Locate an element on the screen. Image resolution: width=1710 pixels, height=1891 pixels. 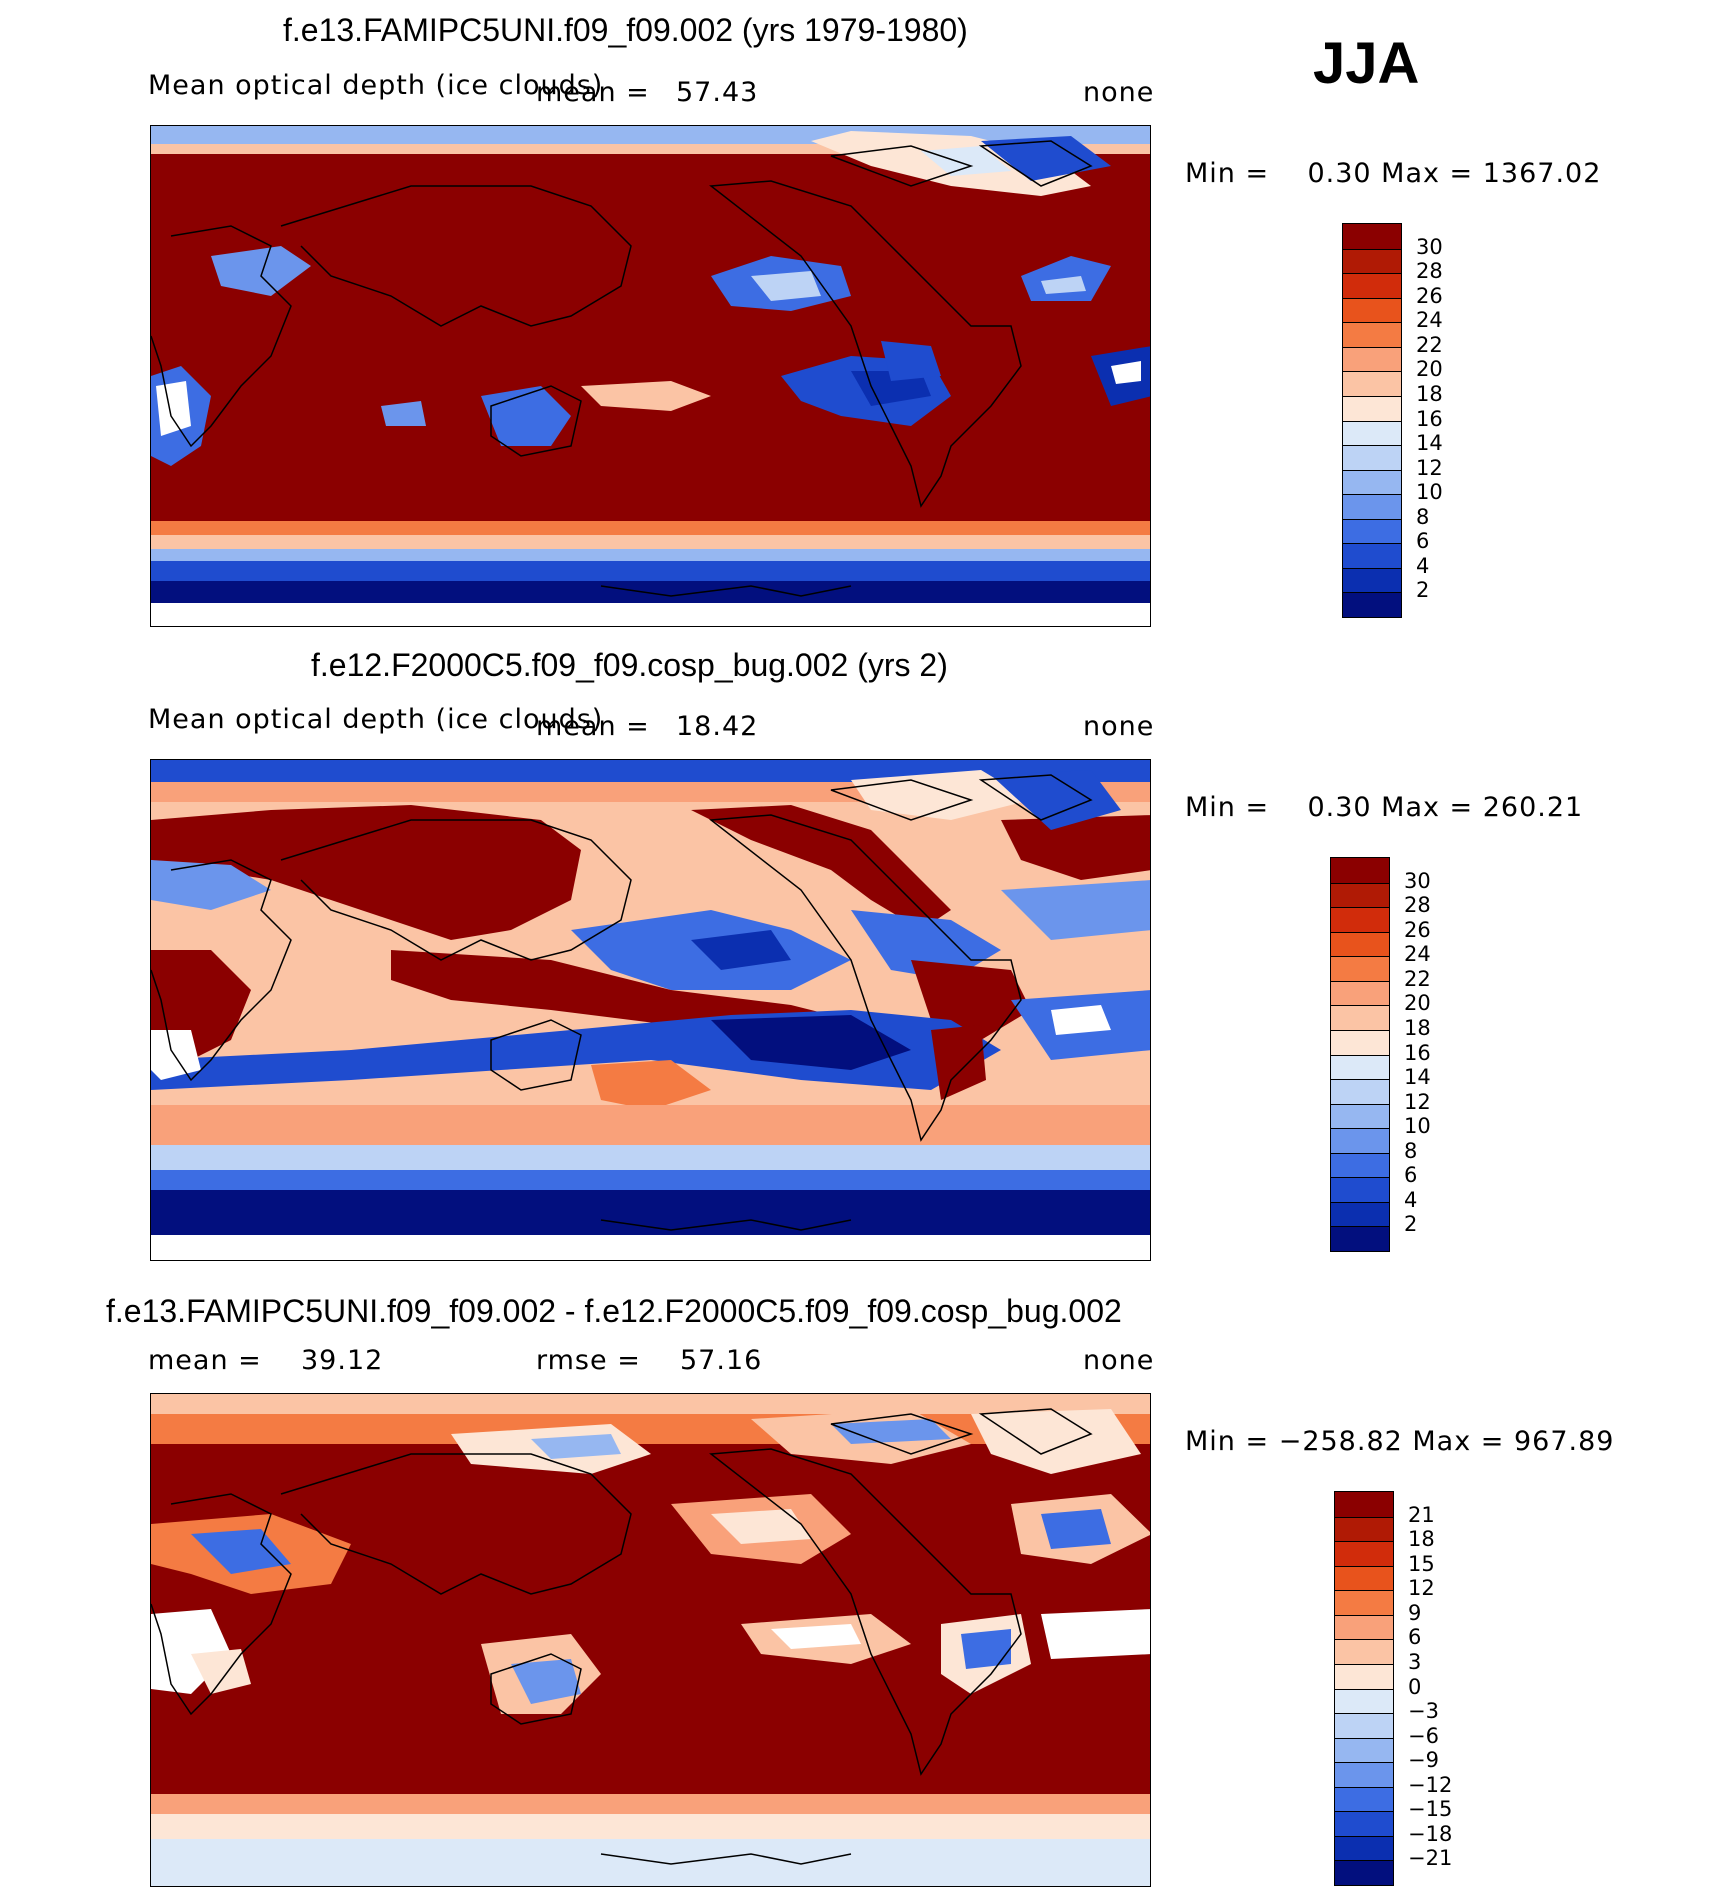
colorbar-tick-label: −12 is located at coordinates (1430, 1784).